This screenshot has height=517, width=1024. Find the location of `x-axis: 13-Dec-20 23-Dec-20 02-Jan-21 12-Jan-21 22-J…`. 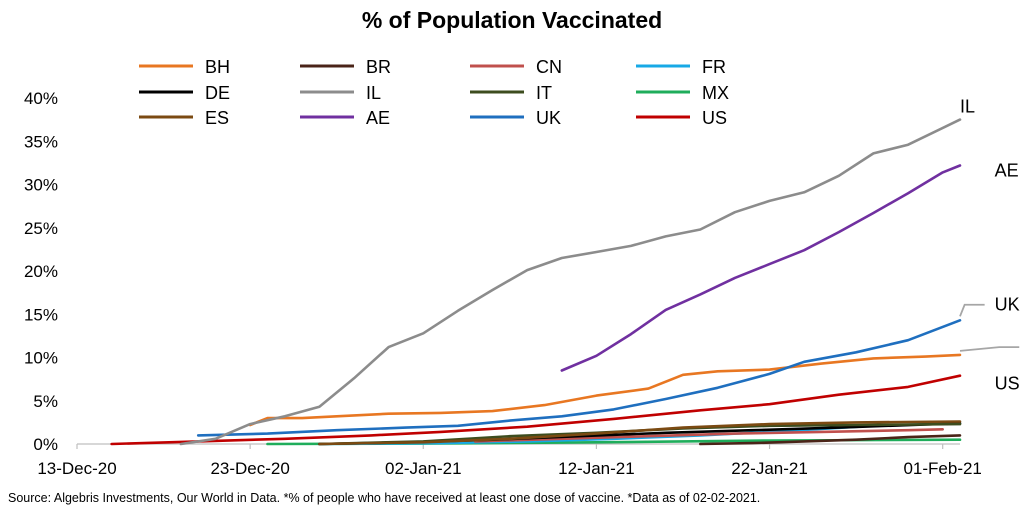

x-axis: 13-Dec-20 23-Dec-20 02-Jan-21 12-Jan-21 22-J… is located at coordinates (509, 460).